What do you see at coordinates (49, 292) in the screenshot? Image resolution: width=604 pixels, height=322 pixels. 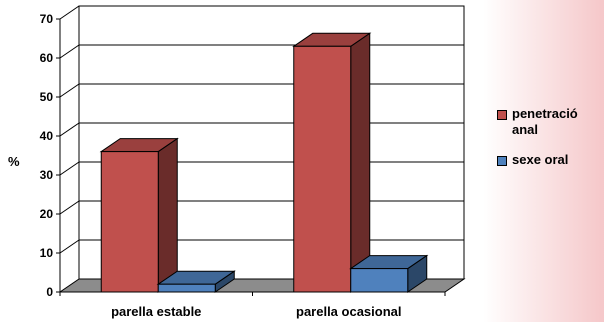 I see `y-tick-label: 0` at bounding box center [49, 292].